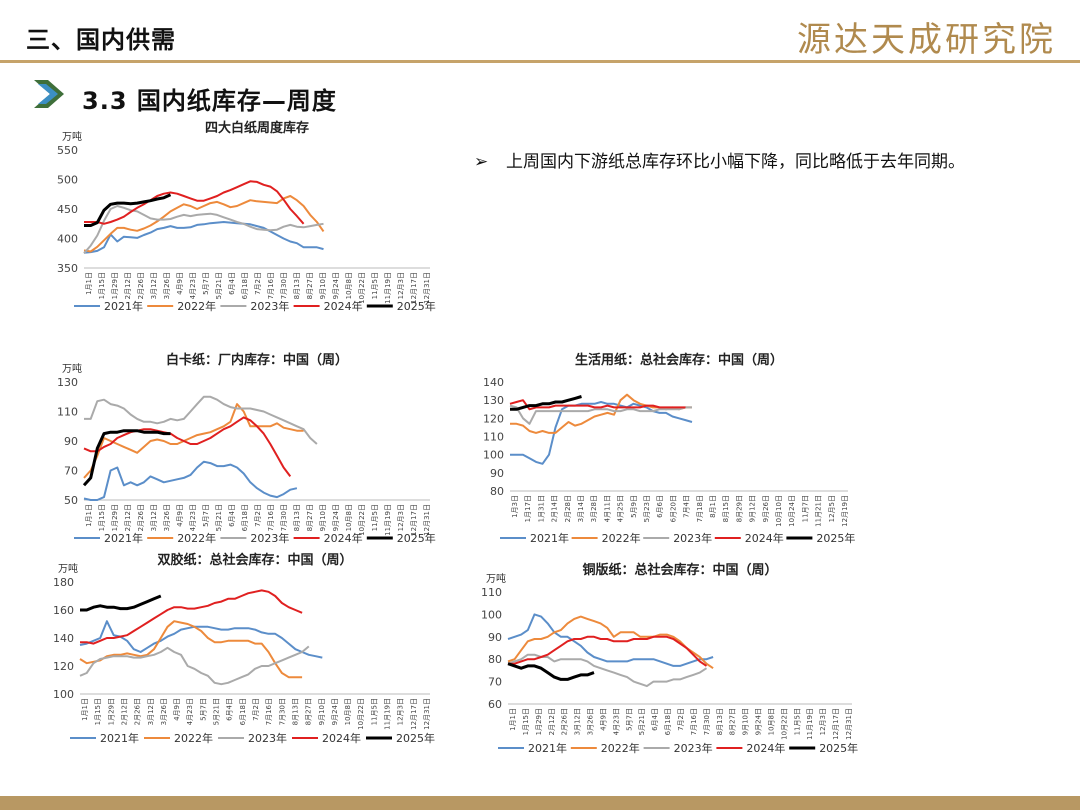  What do you see at coordinates (528, 508) in the screenshot?
I see `x-tick-label: 1月17日` at bounding box center [528, 508].